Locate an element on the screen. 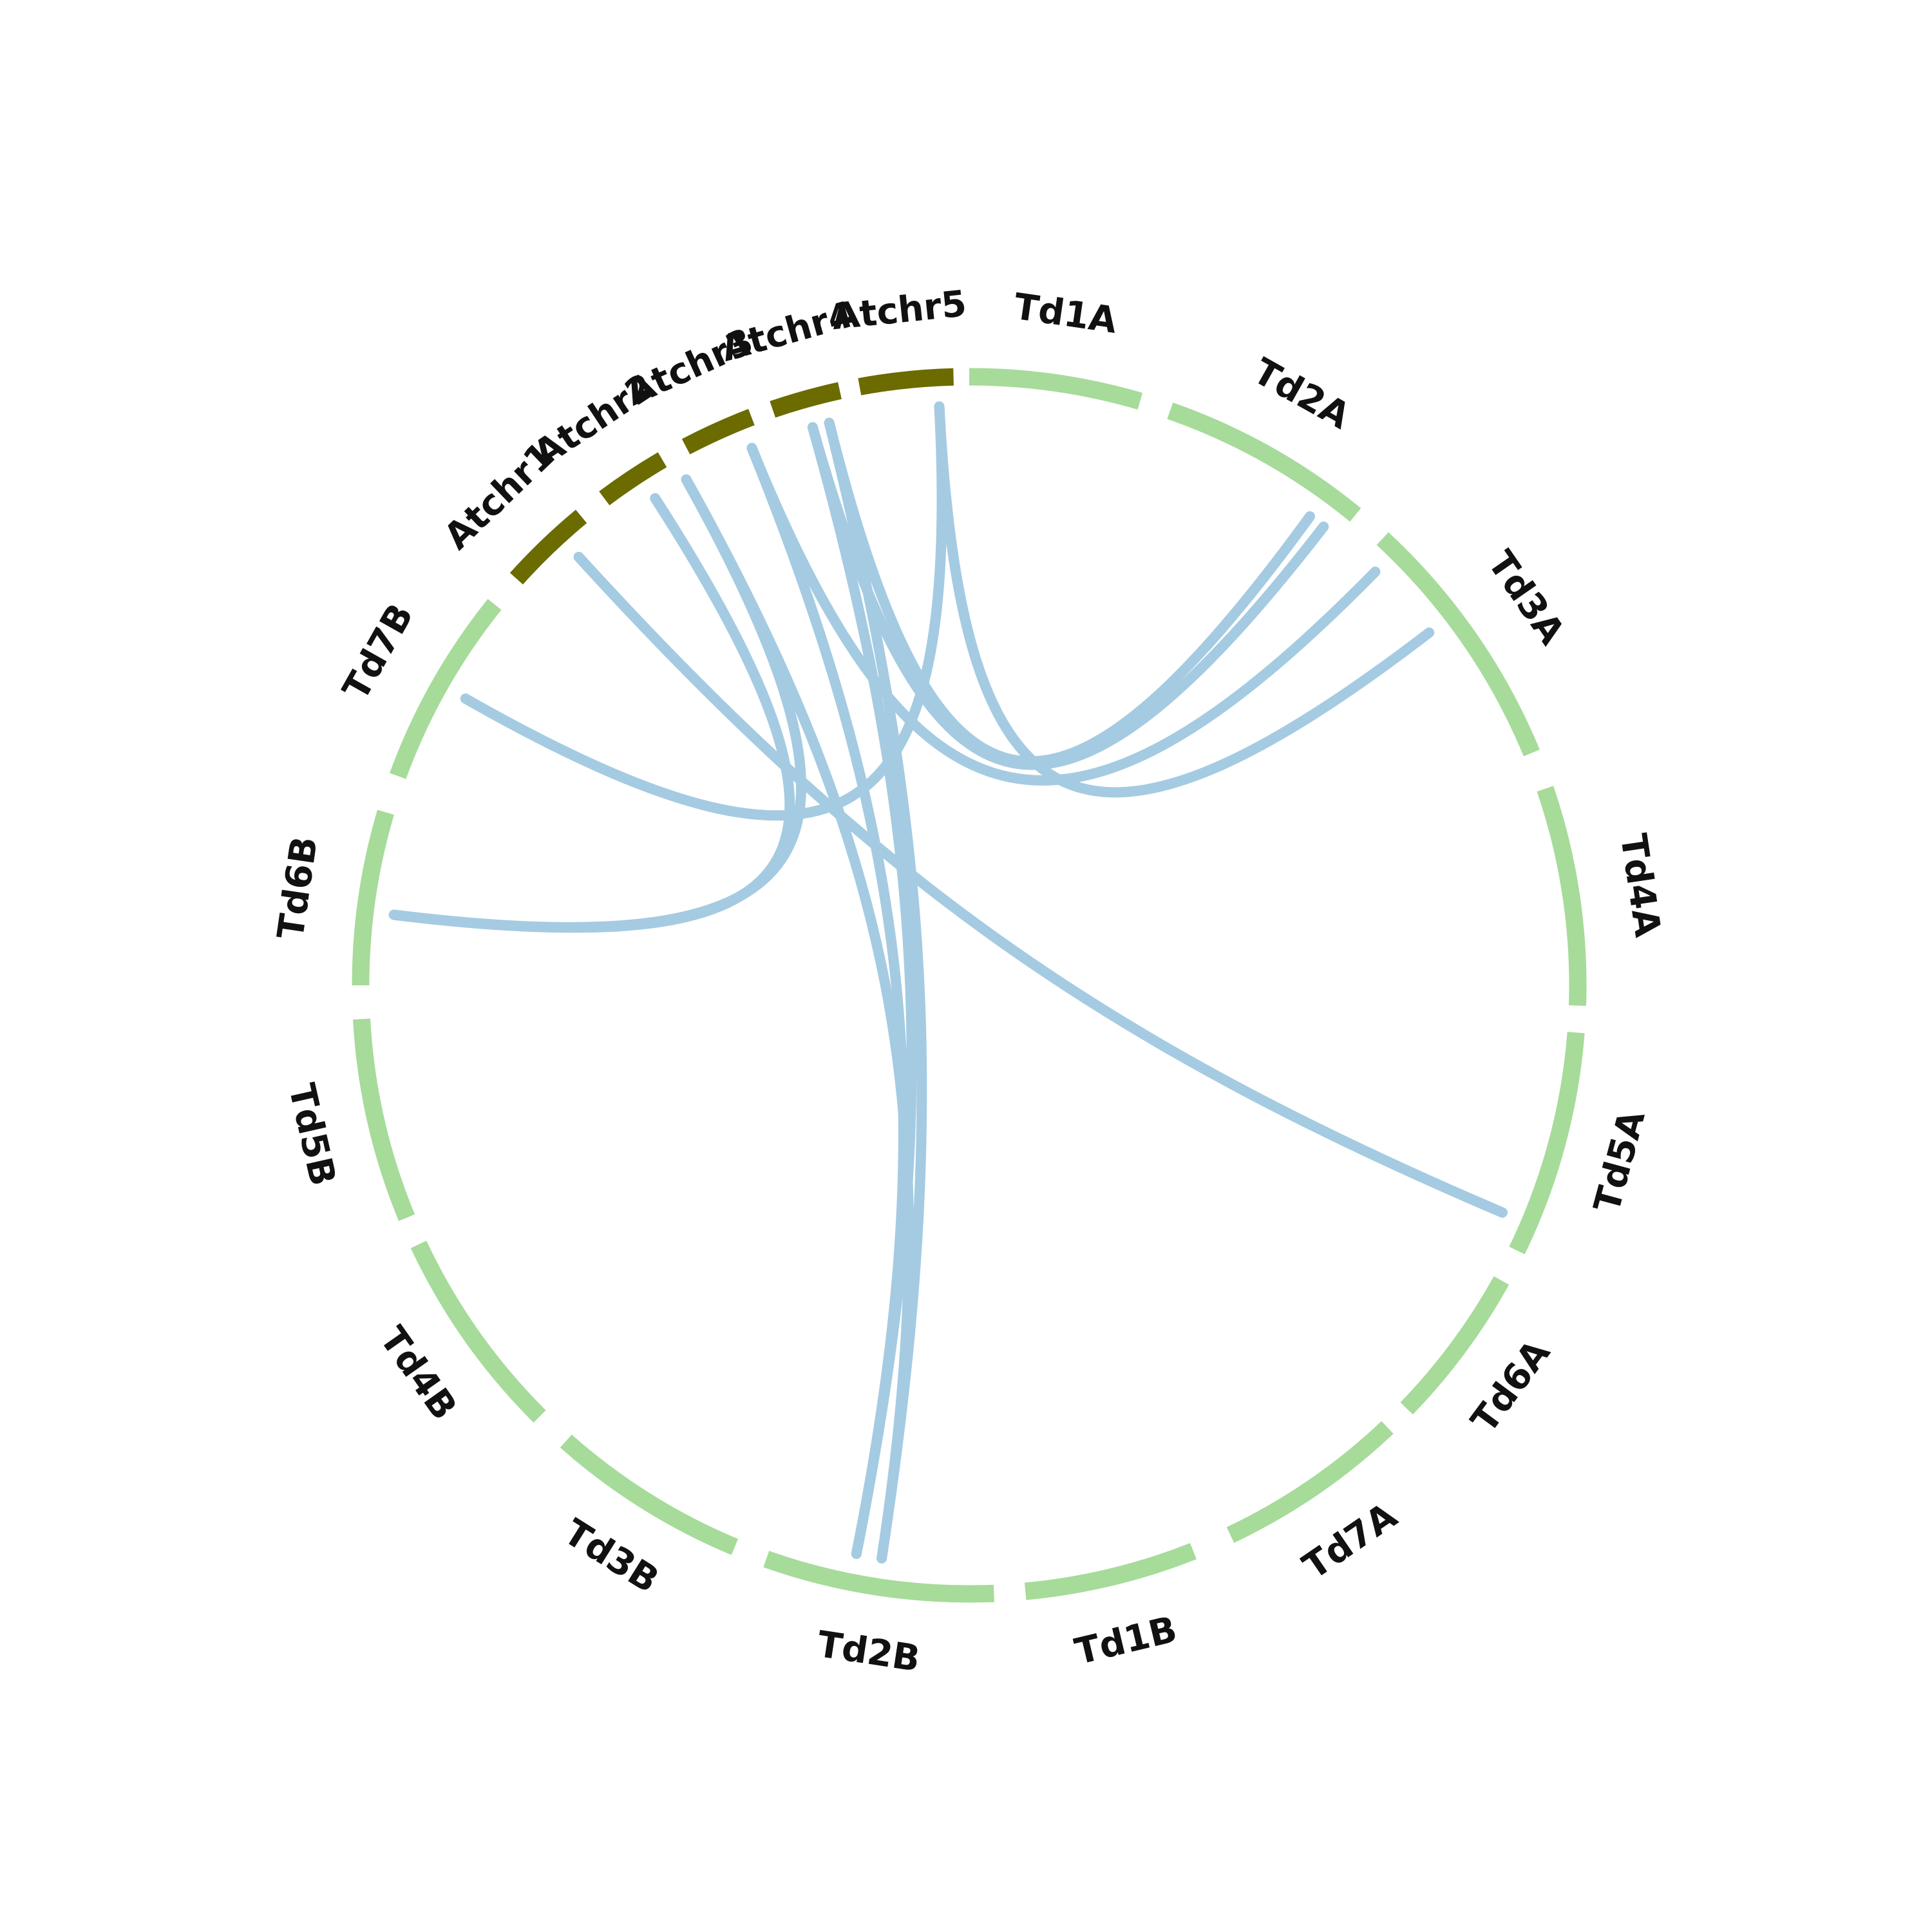 This screenshot has height=1932, width=1932. segment-label-td2a: Td2A is located at coordinates (1301, 394).